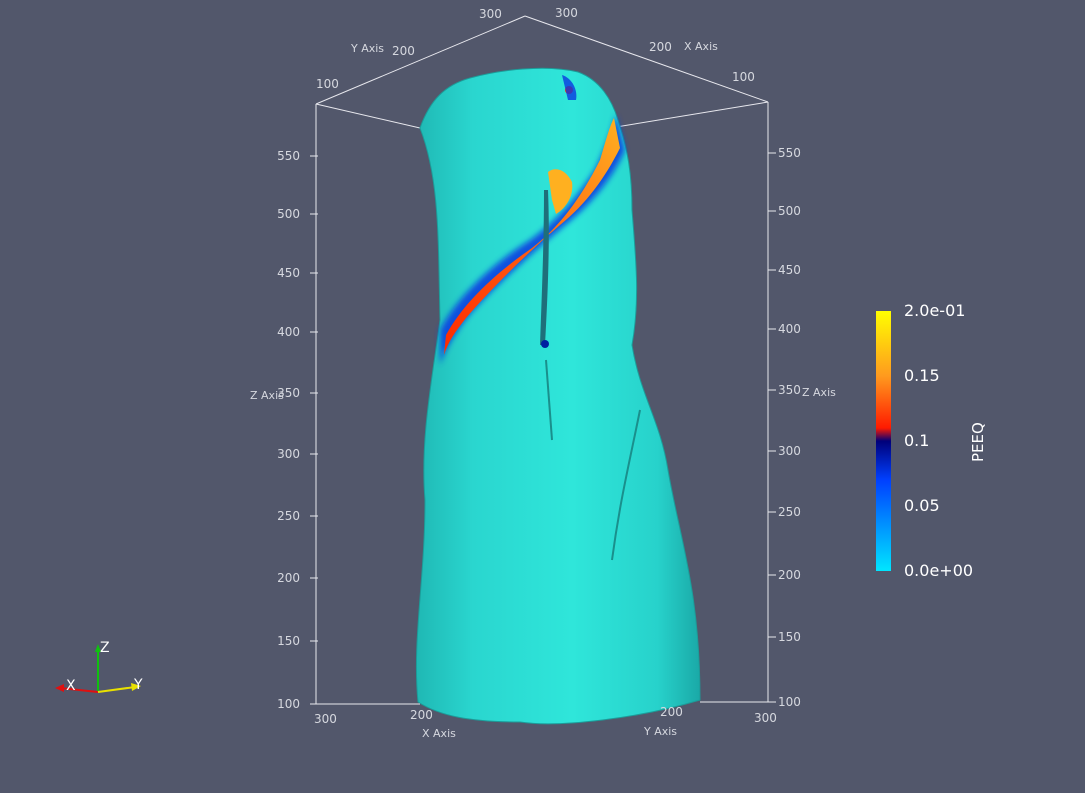 The width and height of the screenshot is (1085, 793). Describe the element at coordinates (701, 46) in the screenshot. I see `x-axis-title-top: X Axis` at that location.